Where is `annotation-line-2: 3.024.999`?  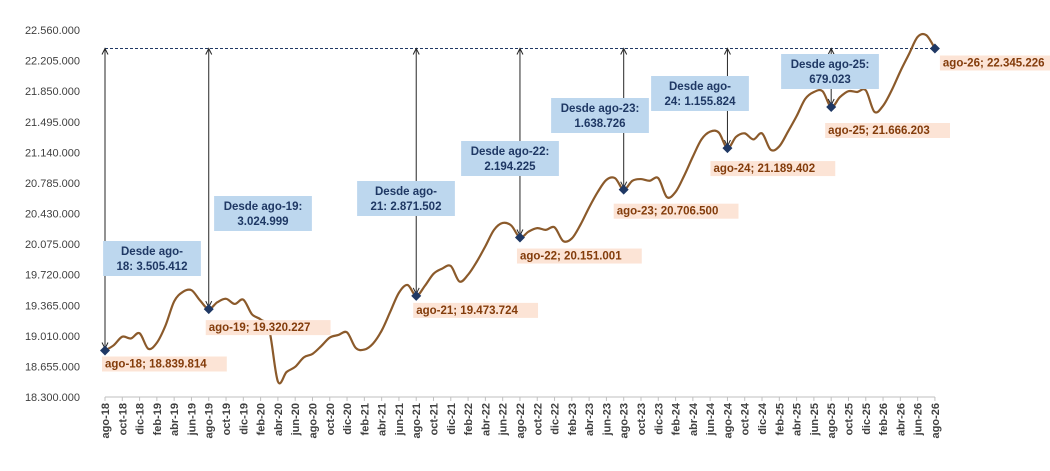
annotation-line-2: 3.024.999 is located at coordinates (262, 222).